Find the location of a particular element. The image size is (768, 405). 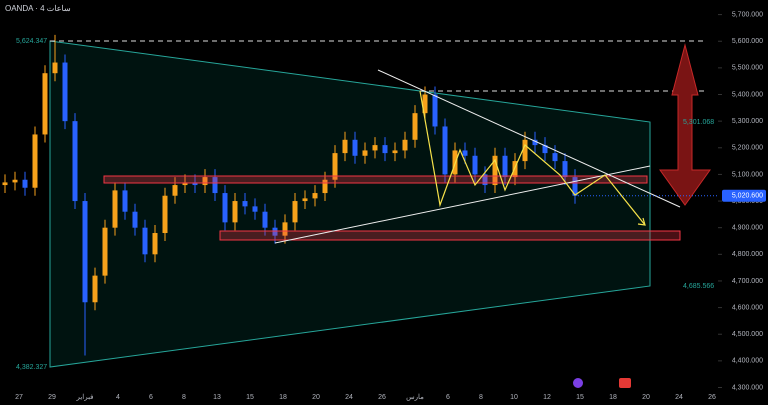

x-tick-label: 10 is located at coordinates (514, 397).